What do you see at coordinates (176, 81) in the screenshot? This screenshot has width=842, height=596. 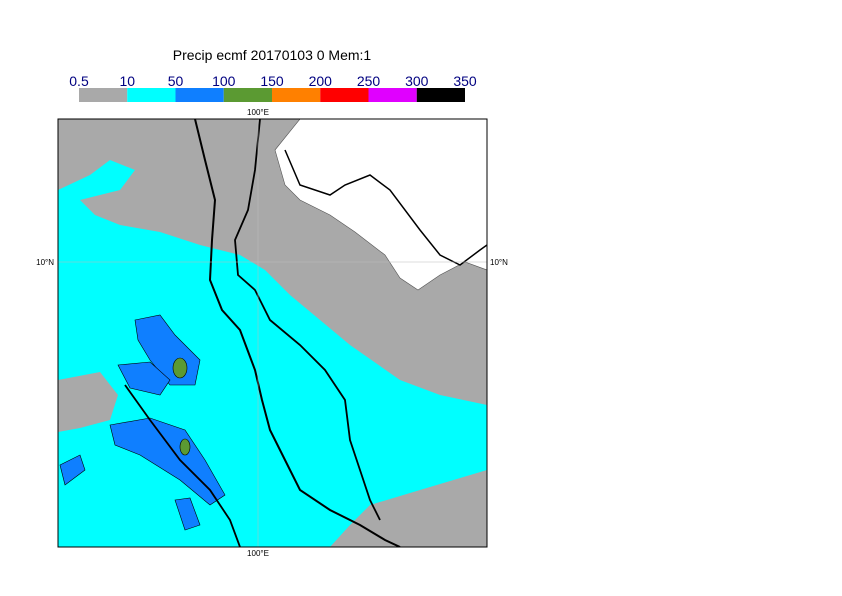 I see `colorbar-label: 50` at bounding box center [176, 81].